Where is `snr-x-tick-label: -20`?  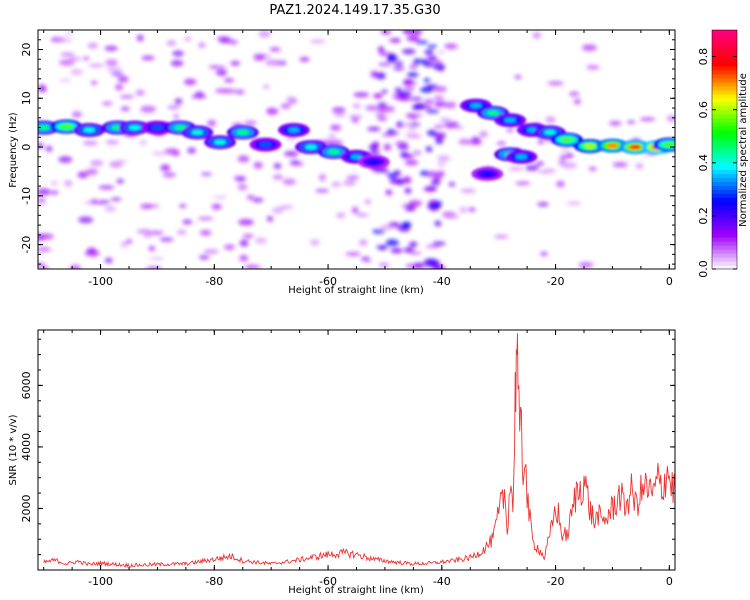
snr-x-tick-label: -20 is located at coordinates (556, 581).